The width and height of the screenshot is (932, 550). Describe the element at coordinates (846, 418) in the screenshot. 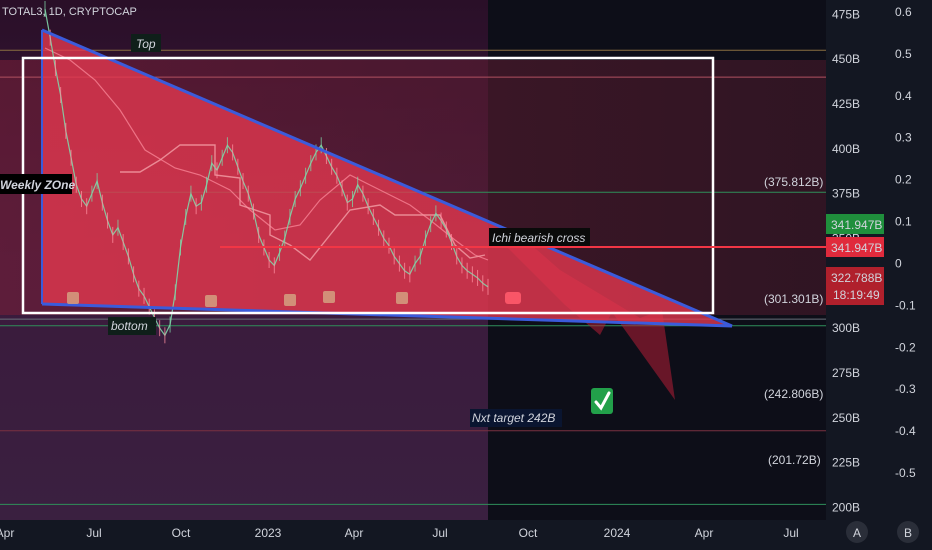

I see `y-tick-label: 250B` at that location.